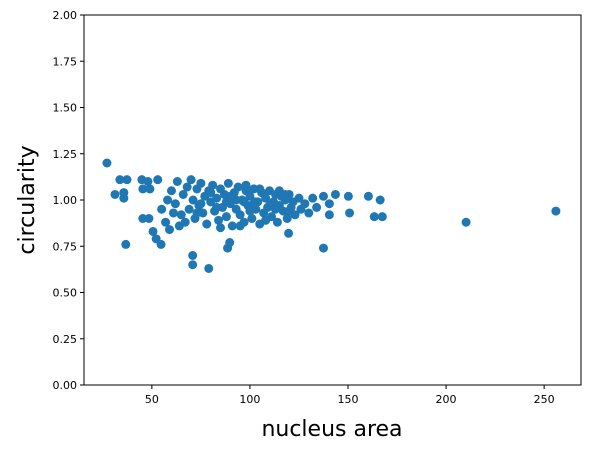 The width and height of the screenshot is (590, 452). Describe the element at coordinates (446, 399) in the screenshot. I see `x-tick-label: 200` at that location.